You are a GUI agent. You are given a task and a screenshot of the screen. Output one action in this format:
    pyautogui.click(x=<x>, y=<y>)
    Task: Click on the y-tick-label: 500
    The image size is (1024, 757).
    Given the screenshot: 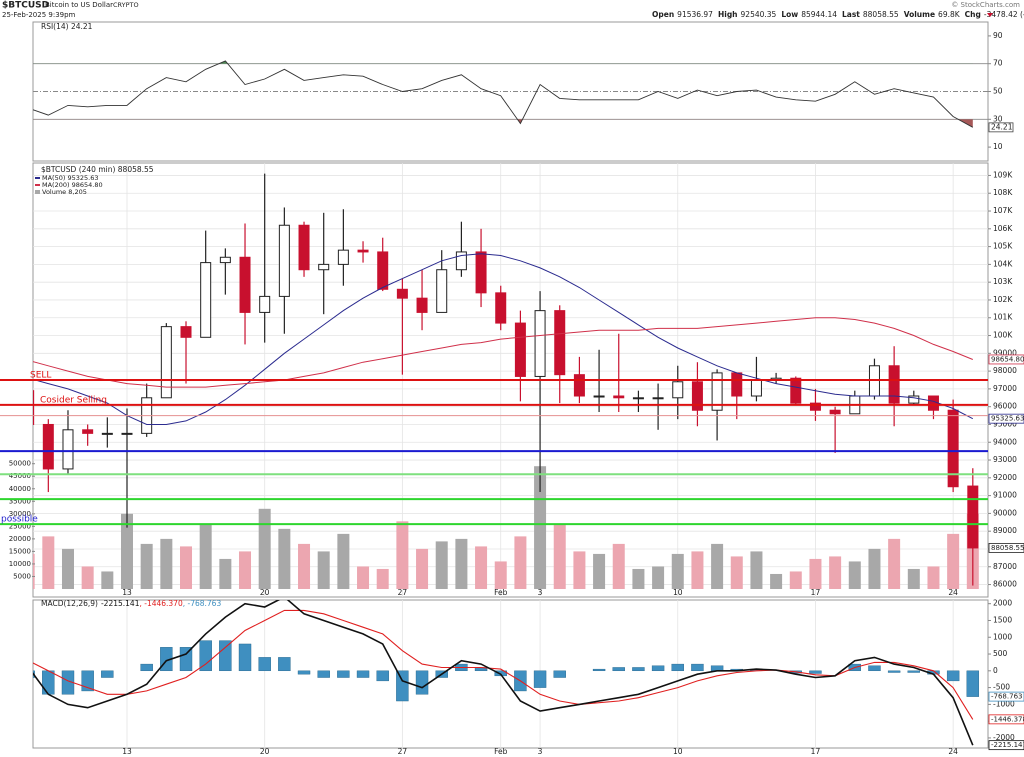 What is the action you would take?
    pyautogui.click(x=1000, y=653)
    